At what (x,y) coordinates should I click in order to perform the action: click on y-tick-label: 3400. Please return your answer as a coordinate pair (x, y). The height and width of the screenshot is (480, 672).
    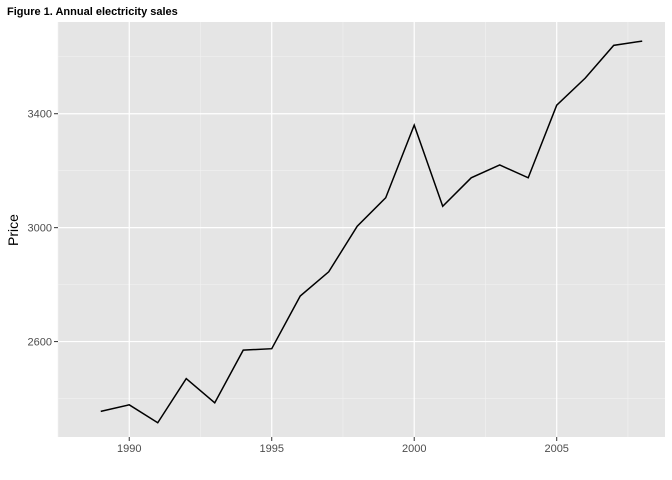
    Looking at the image, I should click on (40, 115).